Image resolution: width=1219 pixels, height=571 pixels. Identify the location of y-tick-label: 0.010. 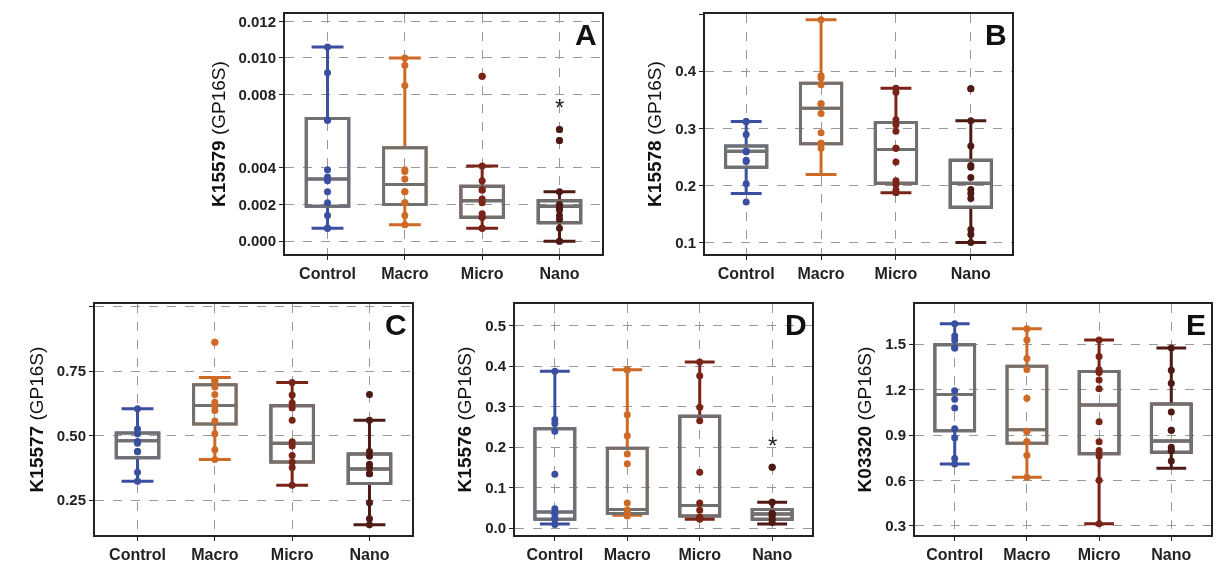
(257, 58).